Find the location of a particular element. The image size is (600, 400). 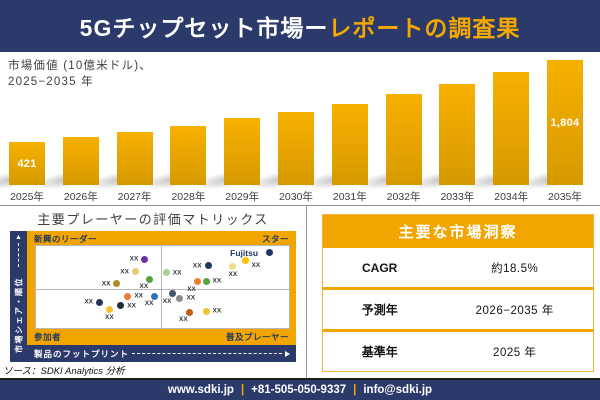

bar-value-label: 421 is located at coordinates (27, 163).